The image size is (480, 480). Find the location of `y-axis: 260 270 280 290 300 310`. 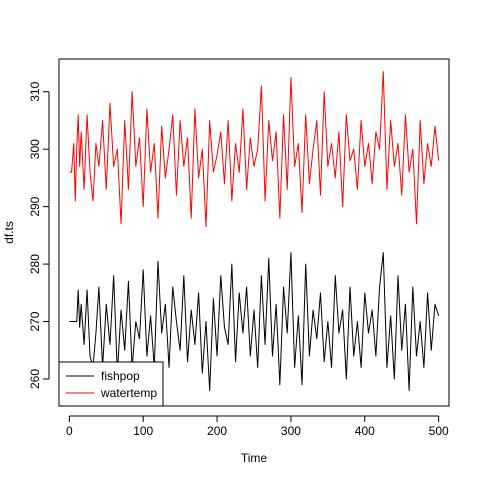

y-axis: 260 270 280 290 300 310 is located at coordinates (39, 235).